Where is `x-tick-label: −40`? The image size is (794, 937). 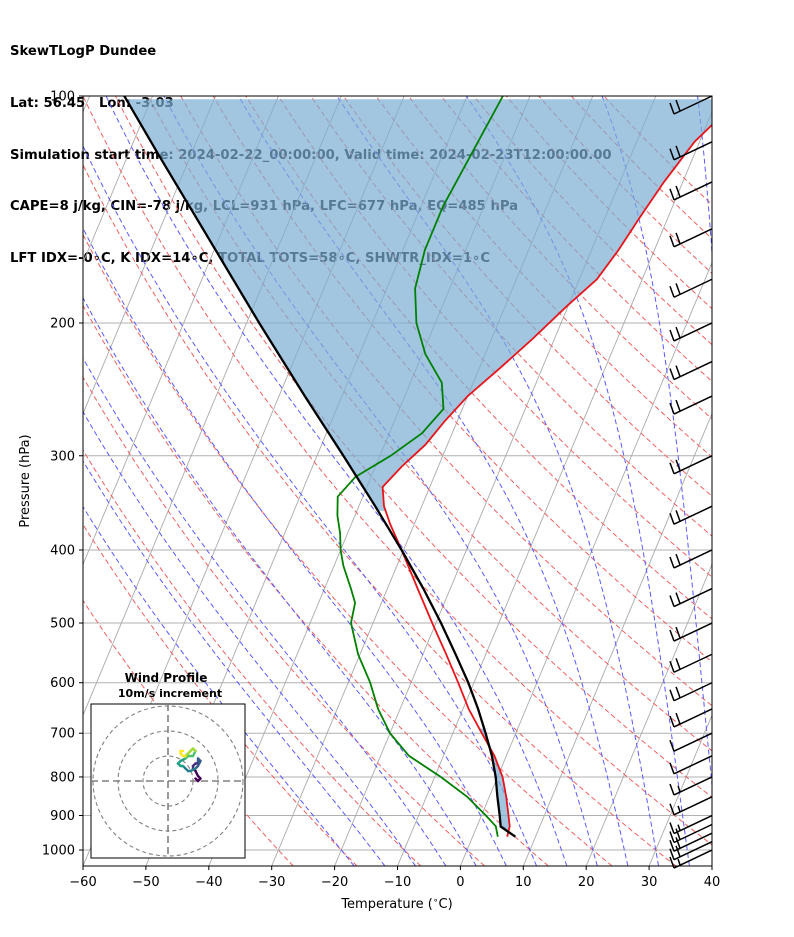 x-tick-label: −40 is located at coordinates (208, 882).